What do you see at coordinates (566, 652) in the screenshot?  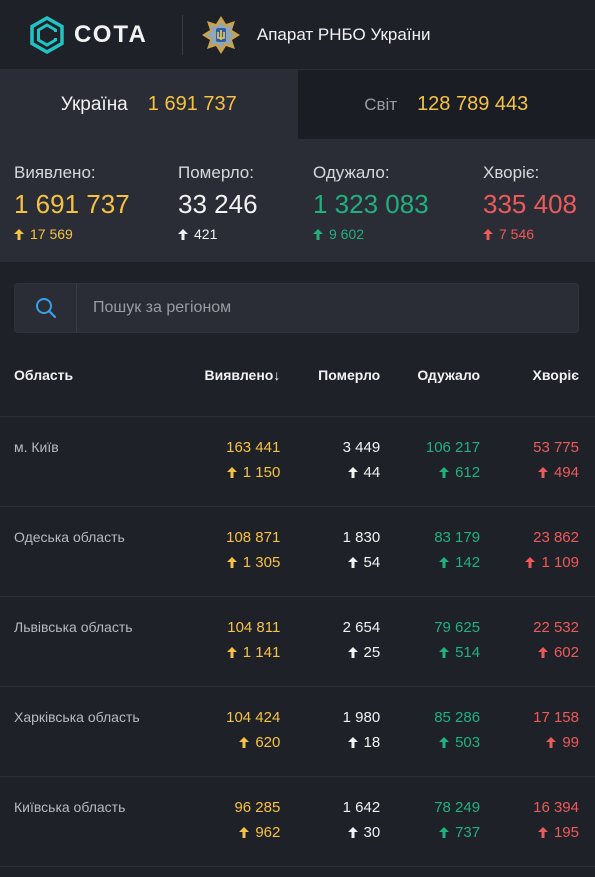 I see `cell-delta-value: 602` at bounding box center [566, 652].